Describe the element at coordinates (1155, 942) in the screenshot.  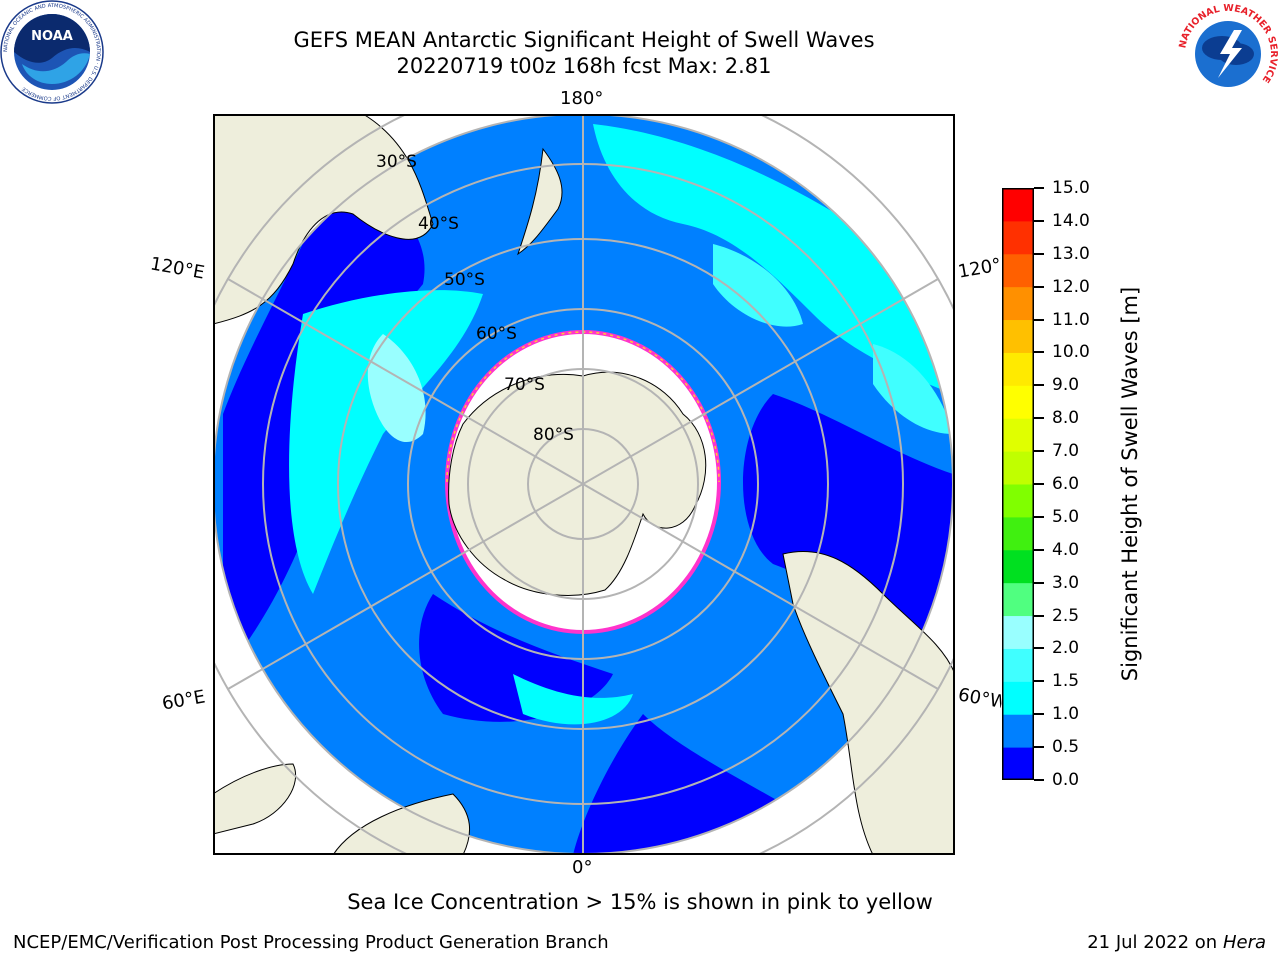
I see `footer-date-text: 21 Jul 2022 on` at that location.